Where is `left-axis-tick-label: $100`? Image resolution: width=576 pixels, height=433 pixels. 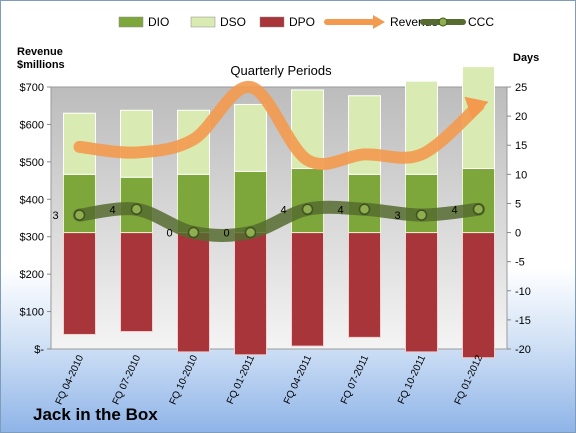
left-axis-tick-label: $100 is located at coordinates (32, 313).